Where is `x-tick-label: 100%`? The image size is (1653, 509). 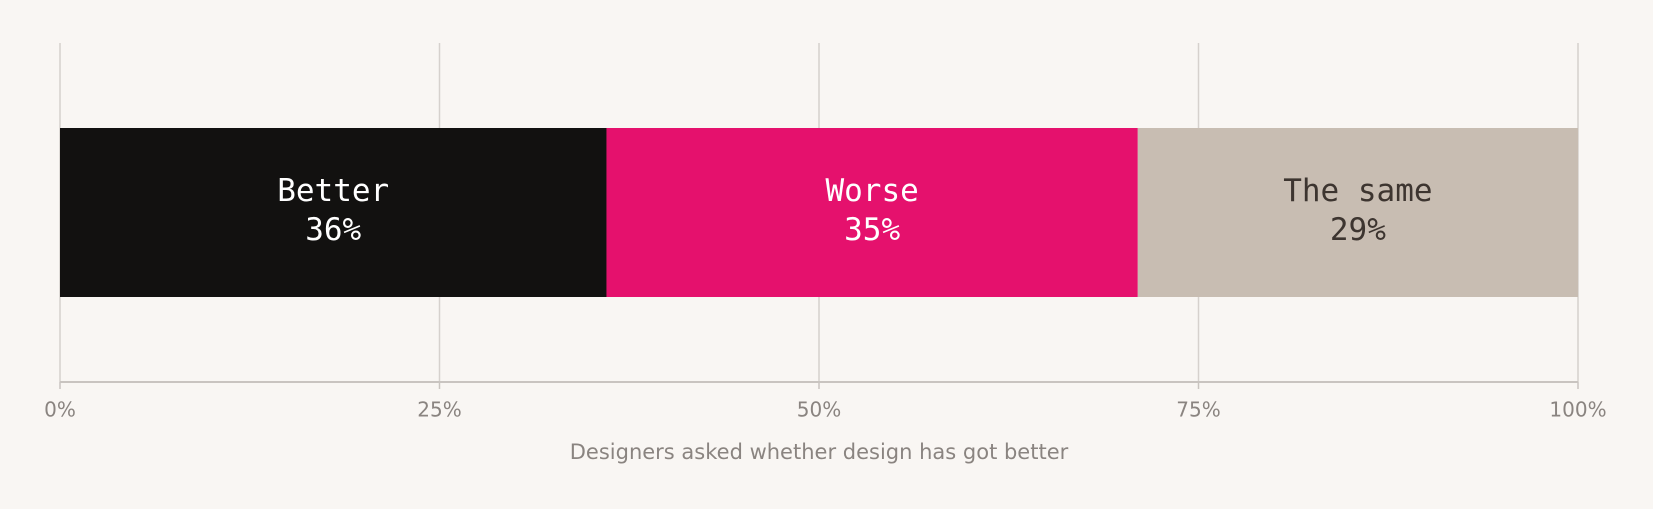 x-tick-label: 100% is located at coordinates (1577, 410).